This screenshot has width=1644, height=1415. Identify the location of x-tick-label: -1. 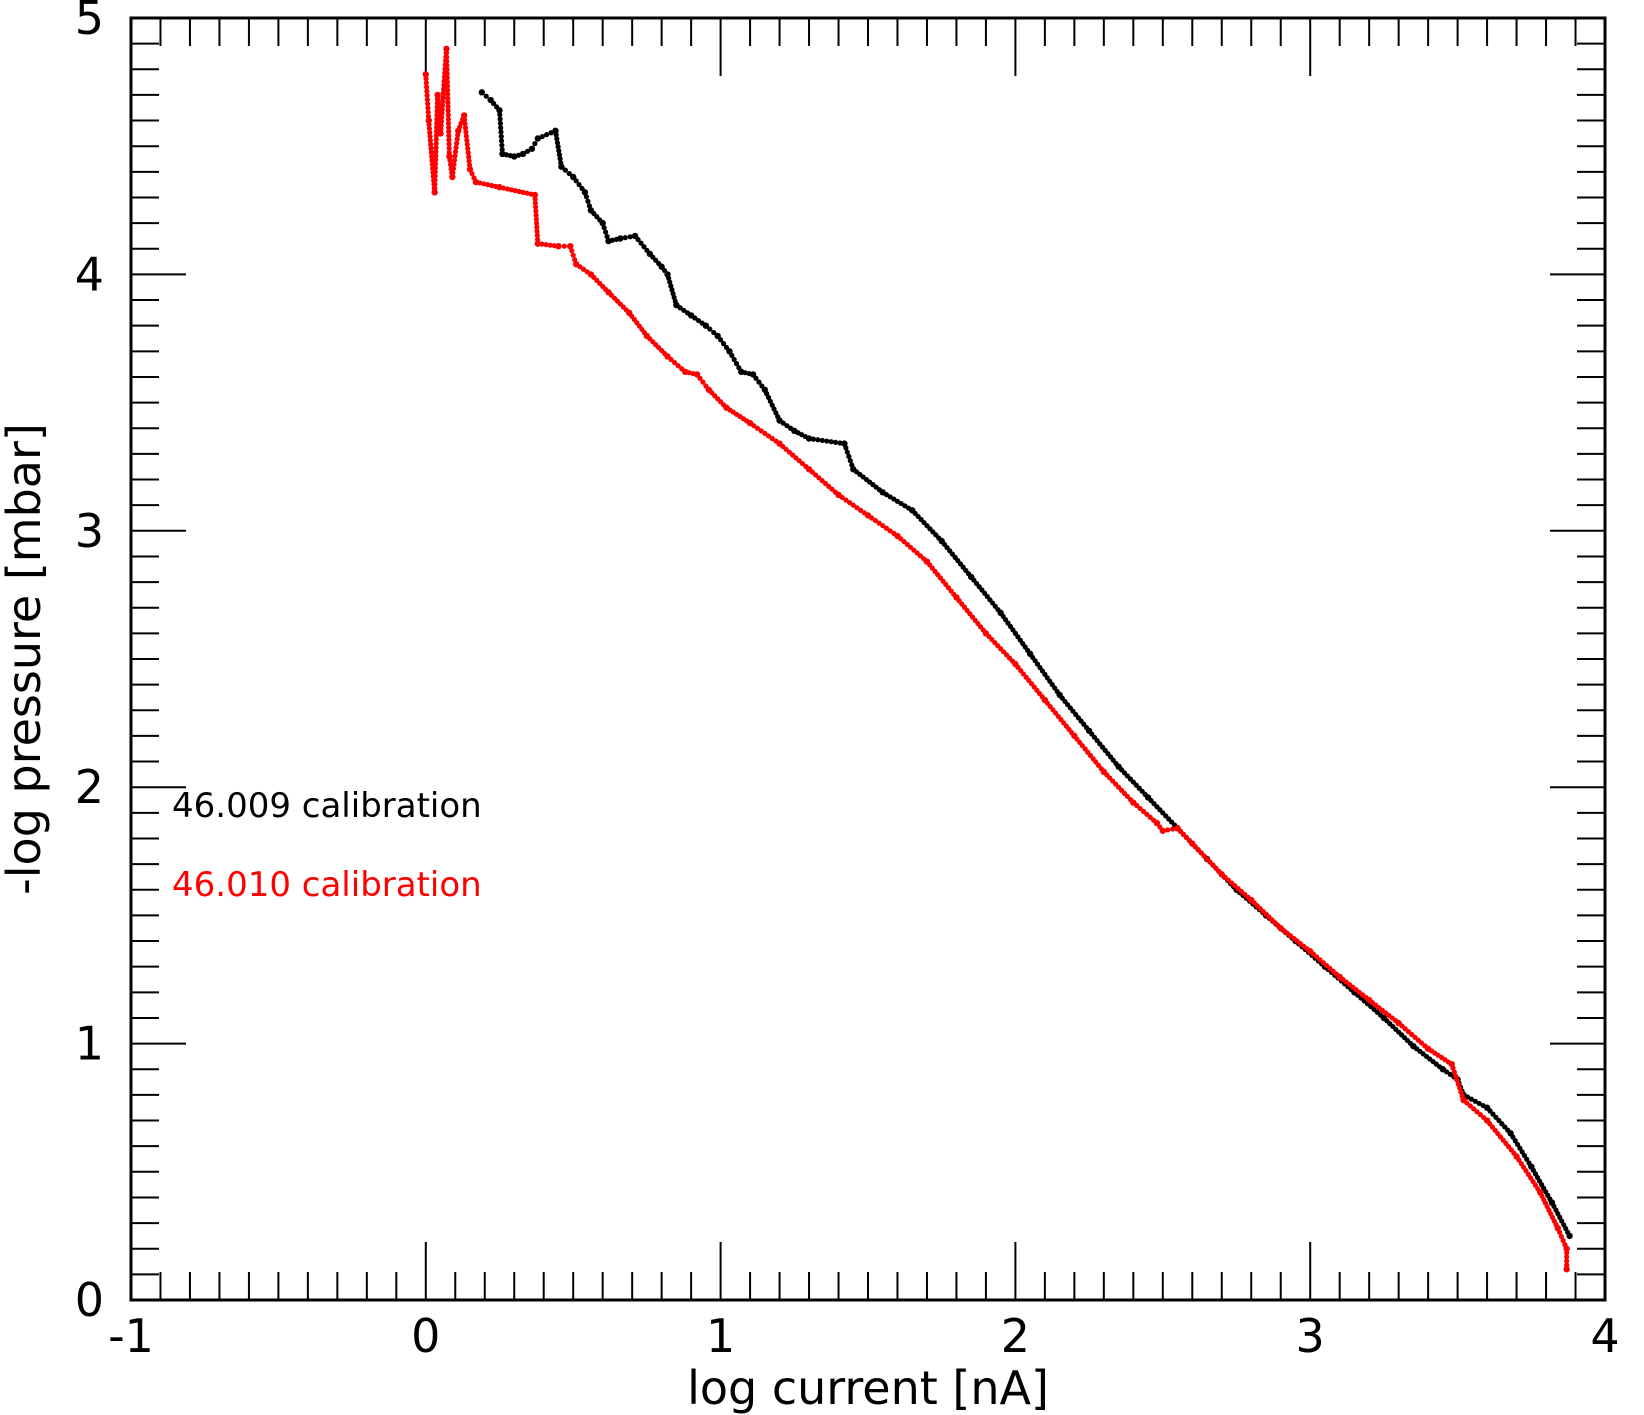
(131, 1336).